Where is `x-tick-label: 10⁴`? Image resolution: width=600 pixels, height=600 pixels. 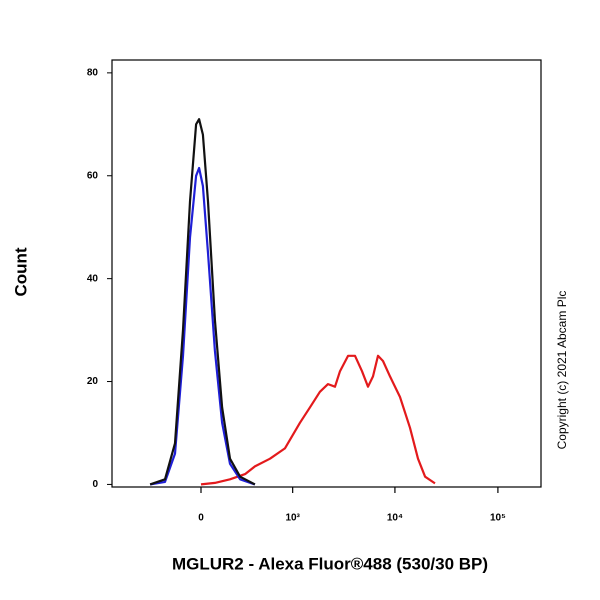
x-tick-label: 10⁴ is located at coordinates (395, 518).